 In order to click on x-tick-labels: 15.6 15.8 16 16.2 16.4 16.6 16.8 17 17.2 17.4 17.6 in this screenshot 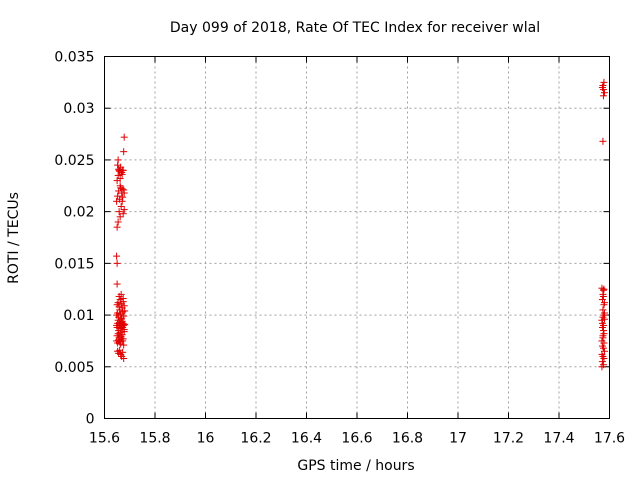, I will do `click(357, 439)`.